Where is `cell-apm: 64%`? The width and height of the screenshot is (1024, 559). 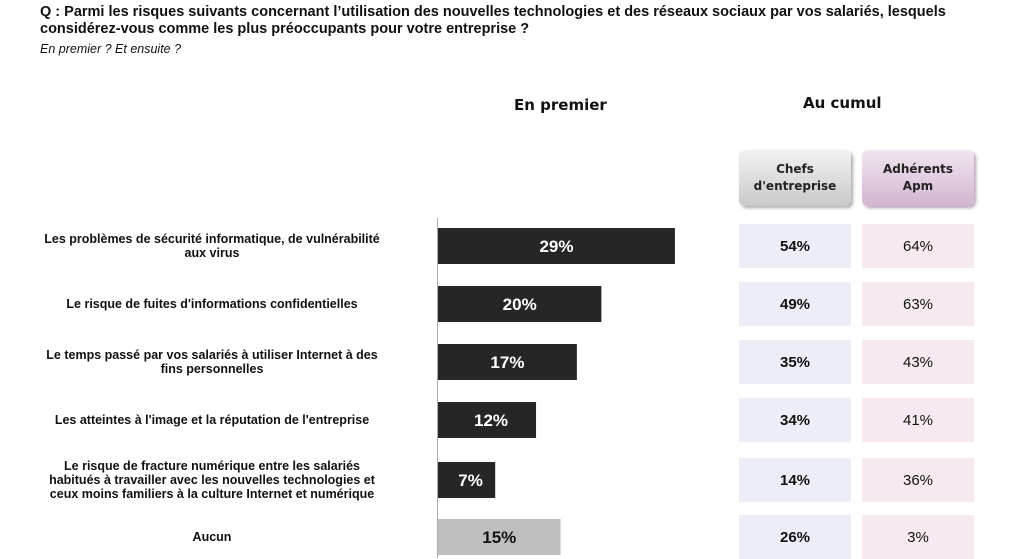 cell-apm: 64% is located at coordinates (918, 246).